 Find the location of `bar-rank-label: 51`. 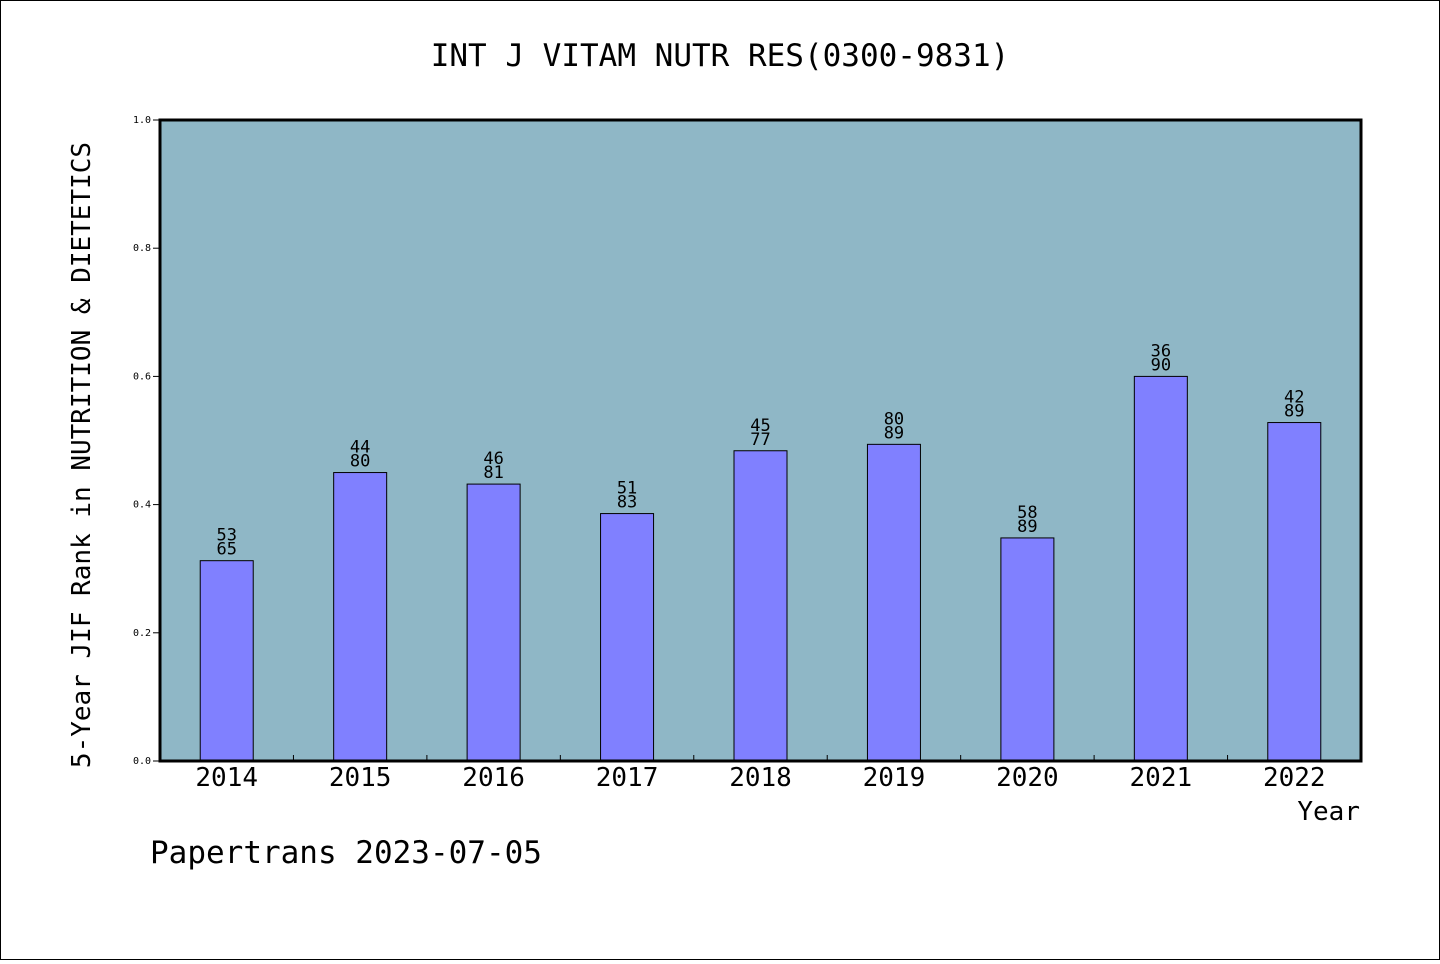

bar-rank-label: 51 is located at coordinates (627, 489).